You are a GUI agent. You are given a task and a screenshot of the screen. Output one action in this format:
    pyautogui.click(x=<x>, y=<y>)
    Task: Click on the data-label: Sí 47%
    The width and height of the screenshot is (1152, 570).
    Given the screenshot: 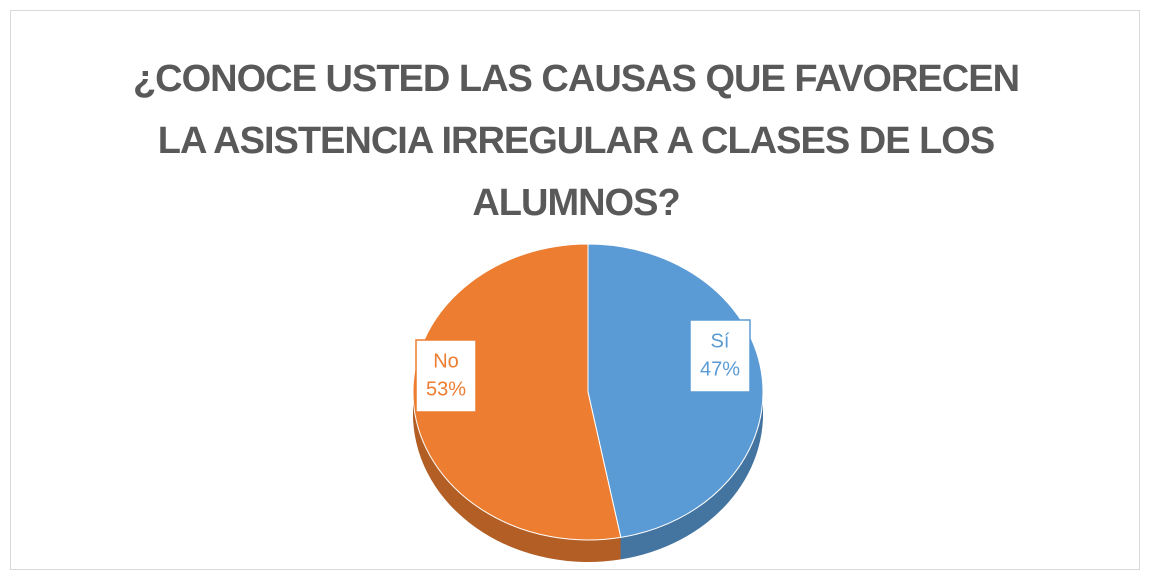 What is the action you would take?
    pyautogui.click(x=720, y=356)
    